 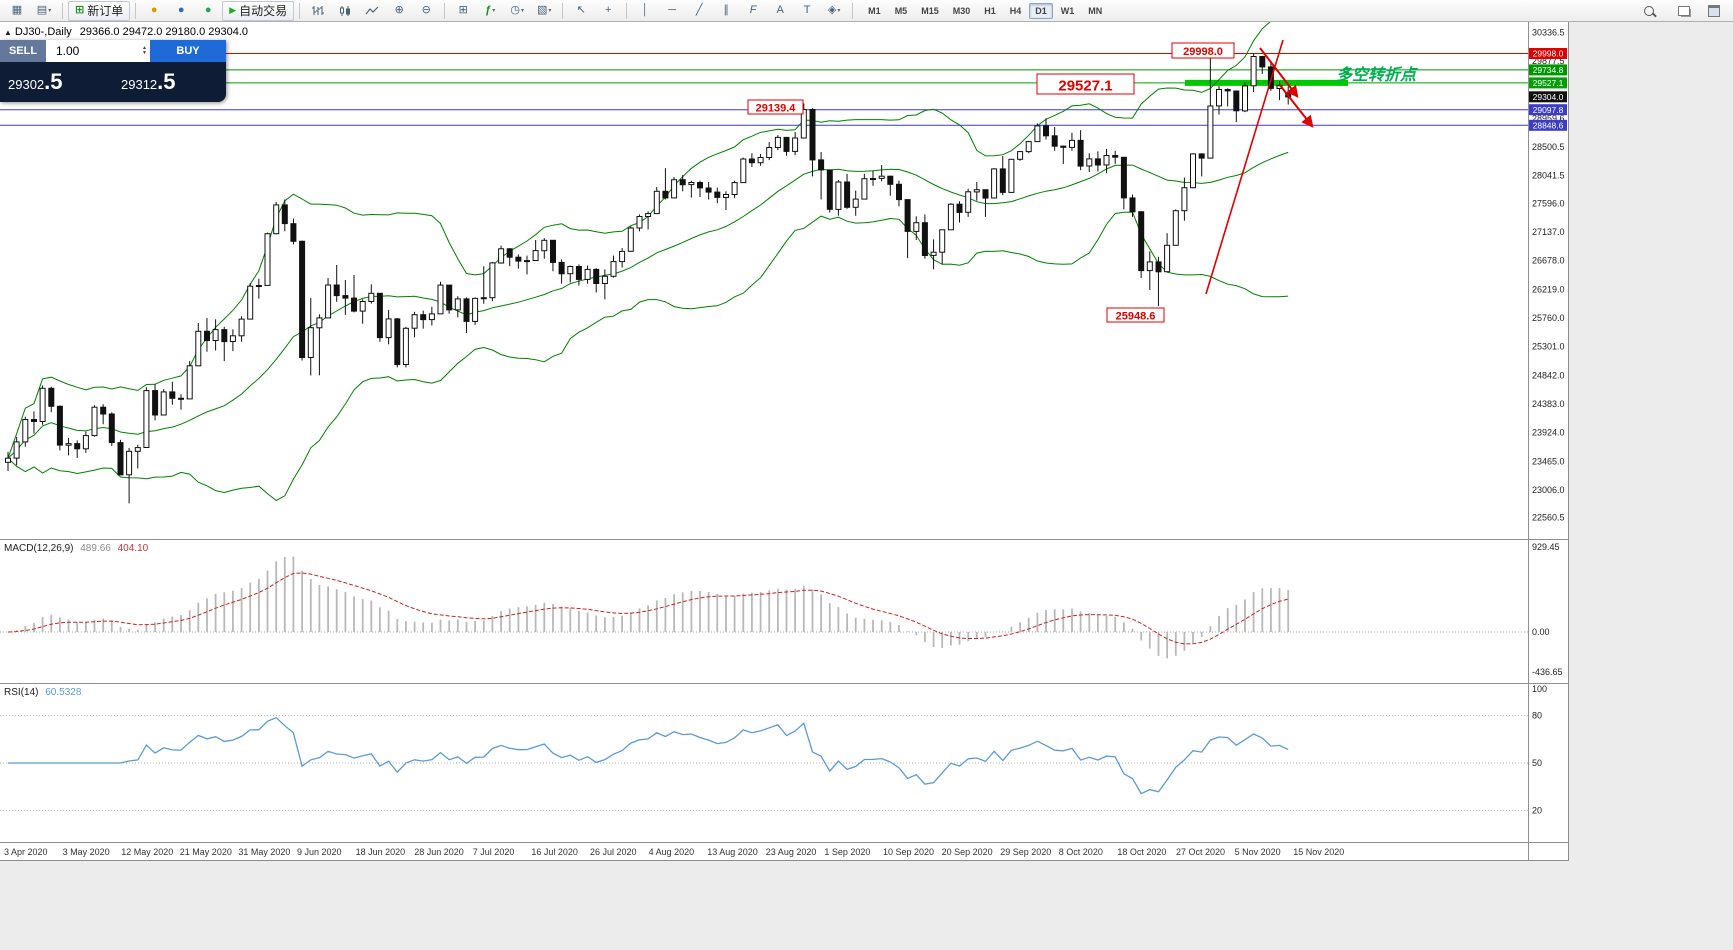 I want to click on new-order-label: 新订单, so click(x=105, y=11).